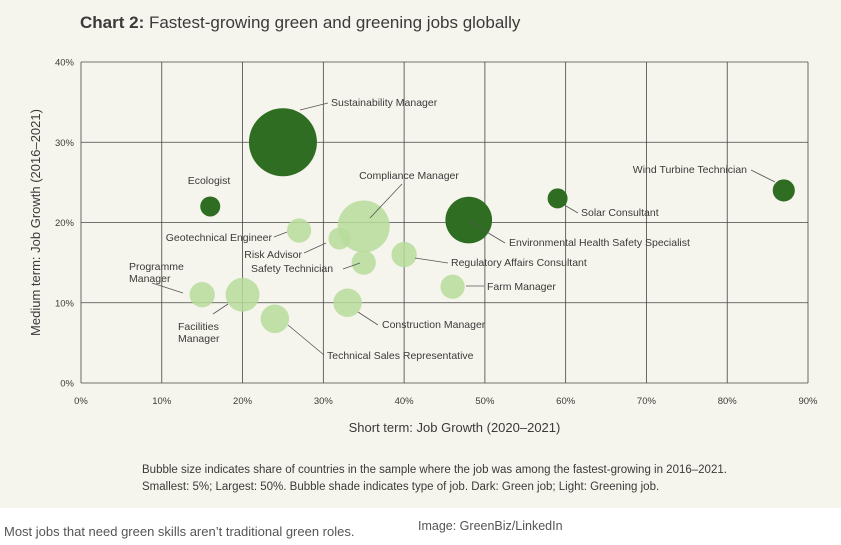 This screenshot has width=841, height=545. Describe the element at coordinates (521, 287) in the screenshot. I see `bubble-label: Farm Manager` at that location.